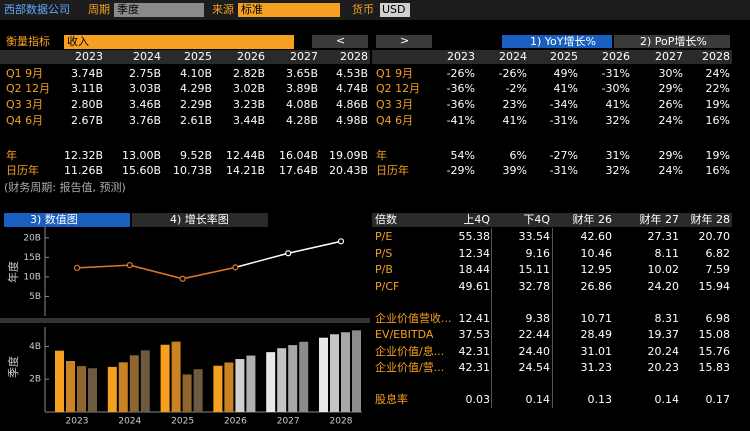  Describe the element at coordinates (663, 269) in the screenshot. I see `cell: 10.02` at that location.